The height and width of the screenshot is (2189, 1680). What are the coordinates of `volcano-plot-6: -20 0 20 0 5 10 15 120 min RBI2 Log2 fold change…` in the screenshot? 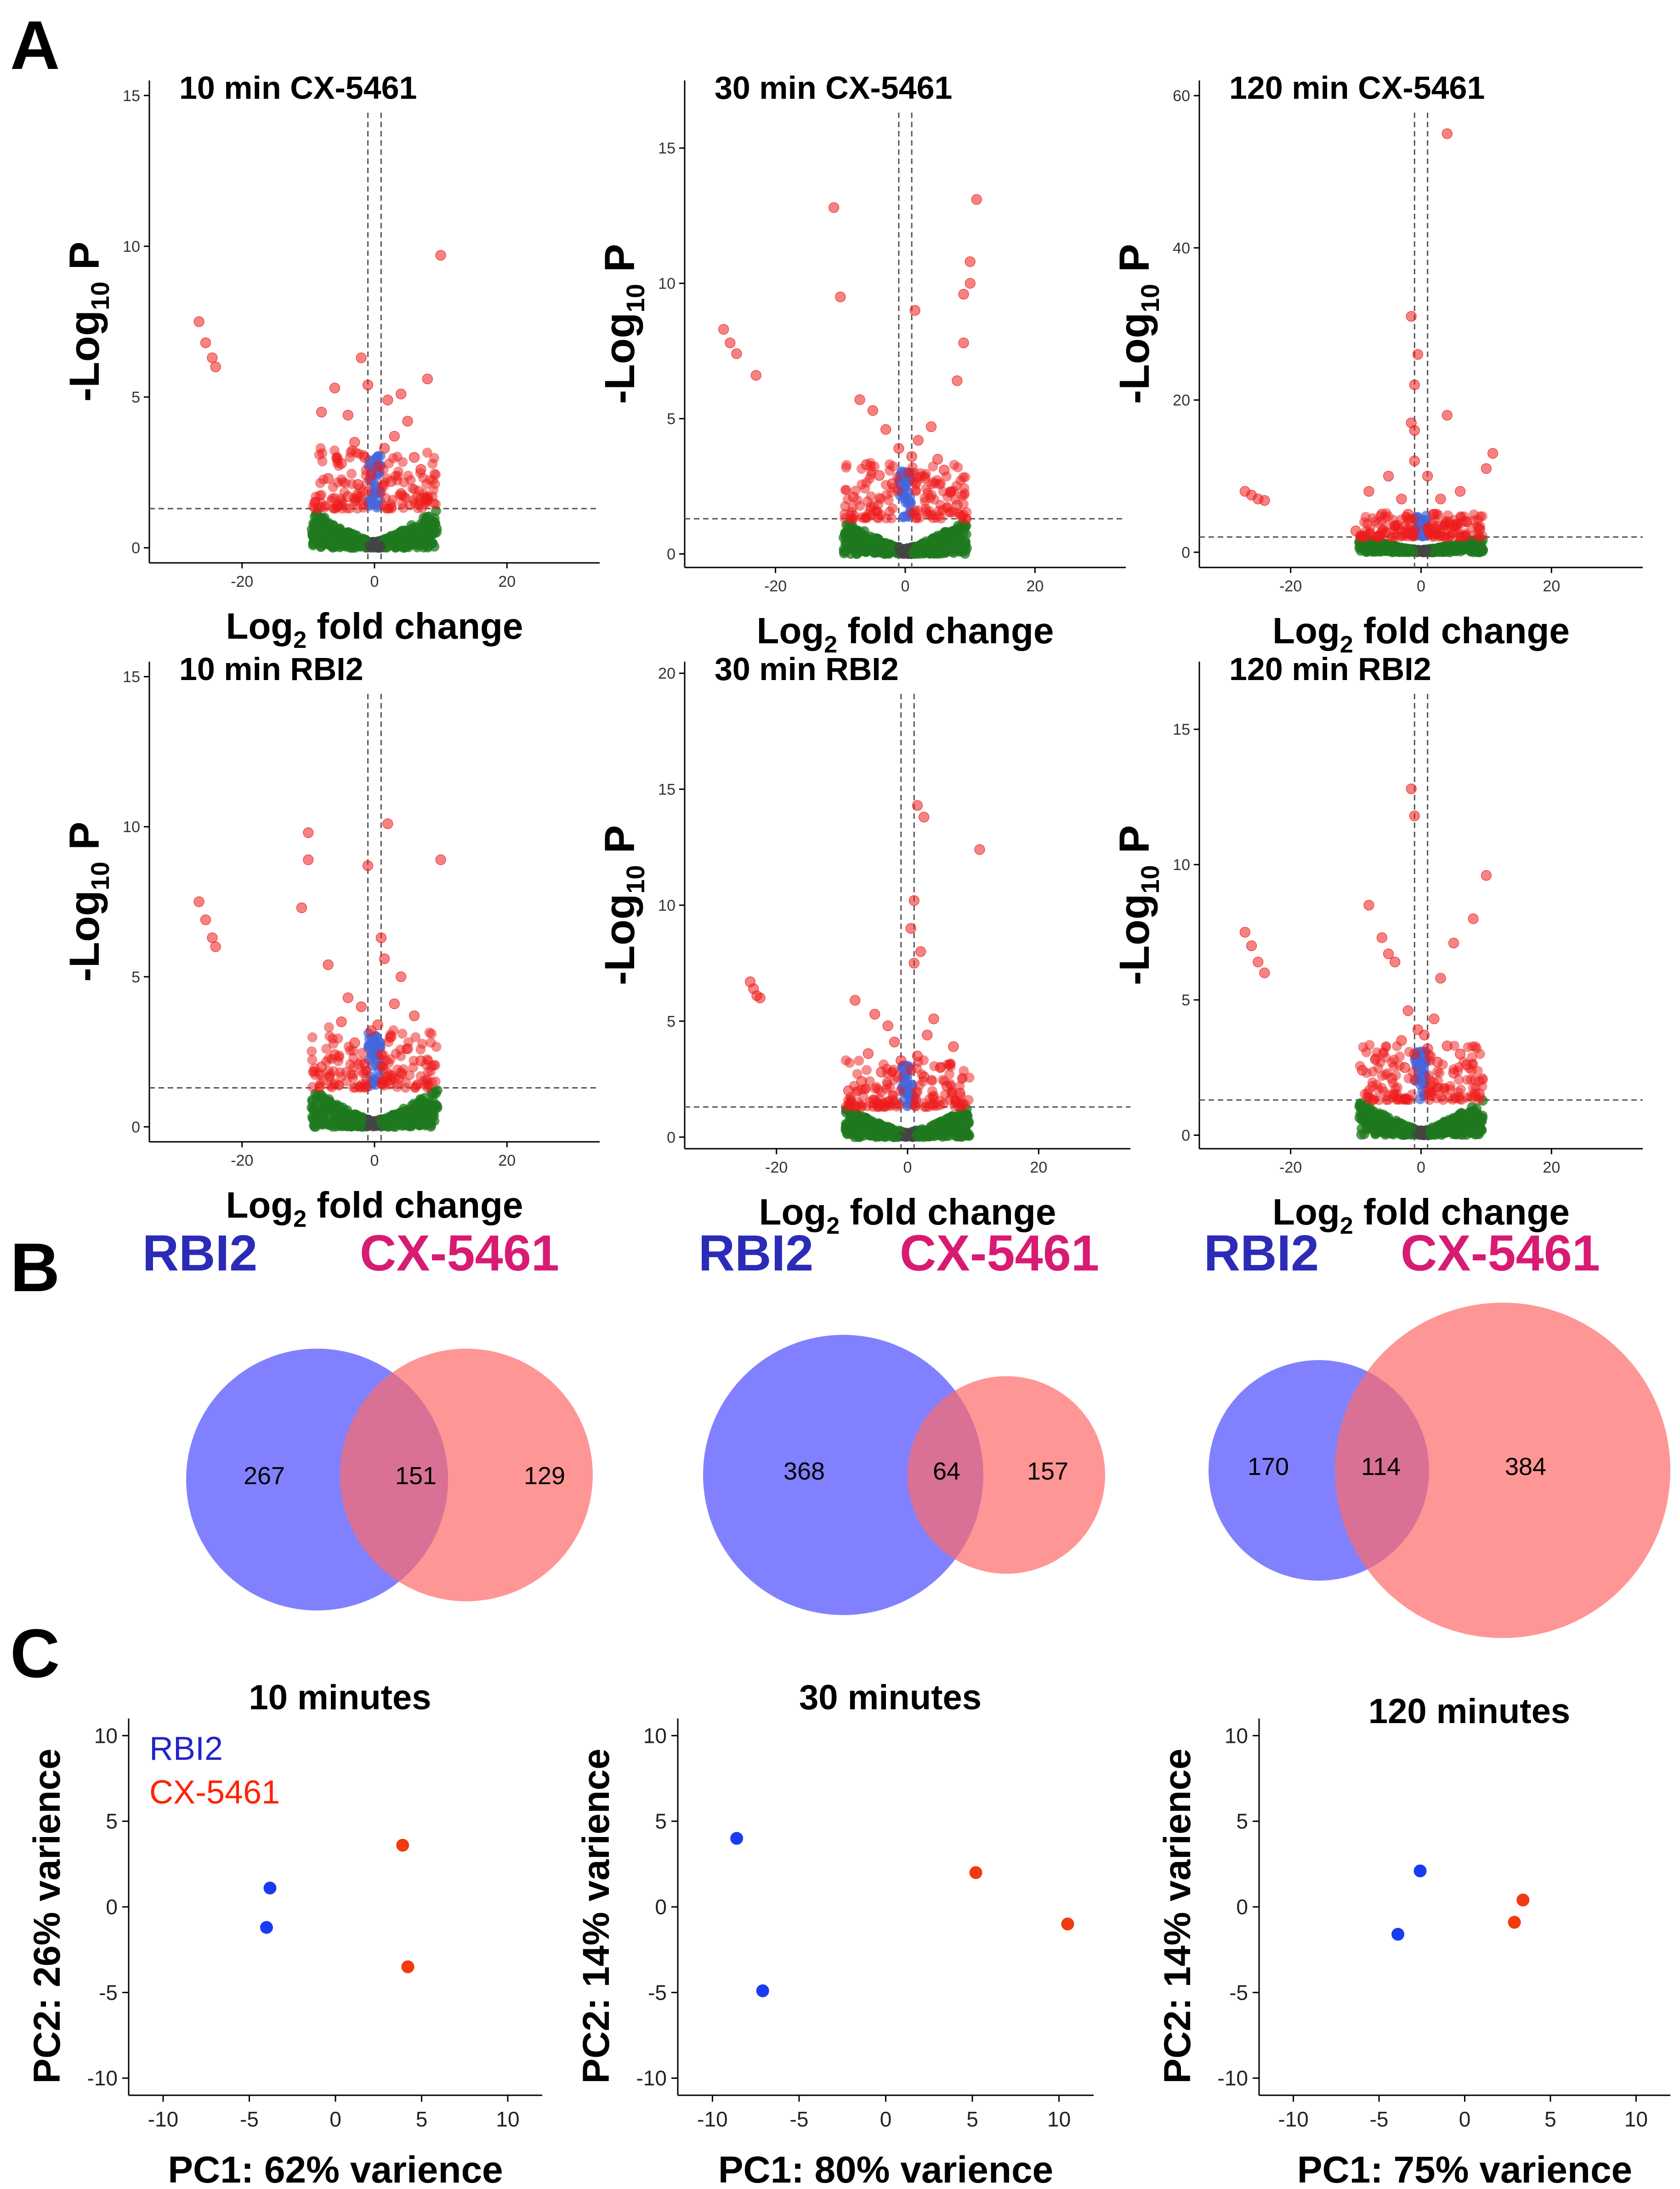 It's located at (1377, 945).